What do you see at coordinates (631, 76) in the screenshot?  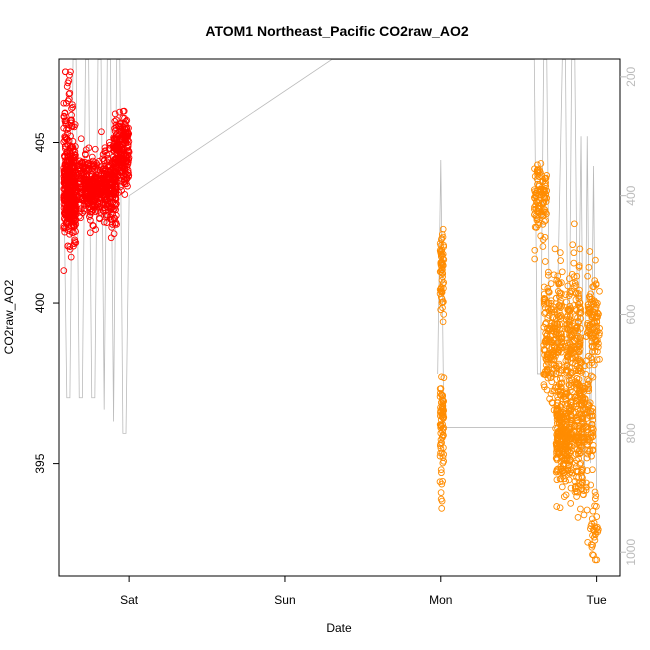 I see `y2-tick-label: 200` at bounding box center [631, 76].